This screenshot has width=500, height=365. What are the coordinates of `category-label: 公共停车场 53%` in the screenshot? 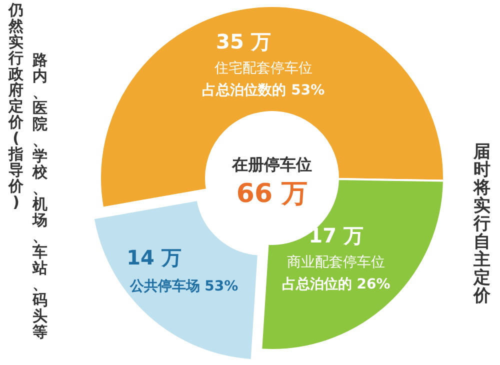 It's located at (184, 286).